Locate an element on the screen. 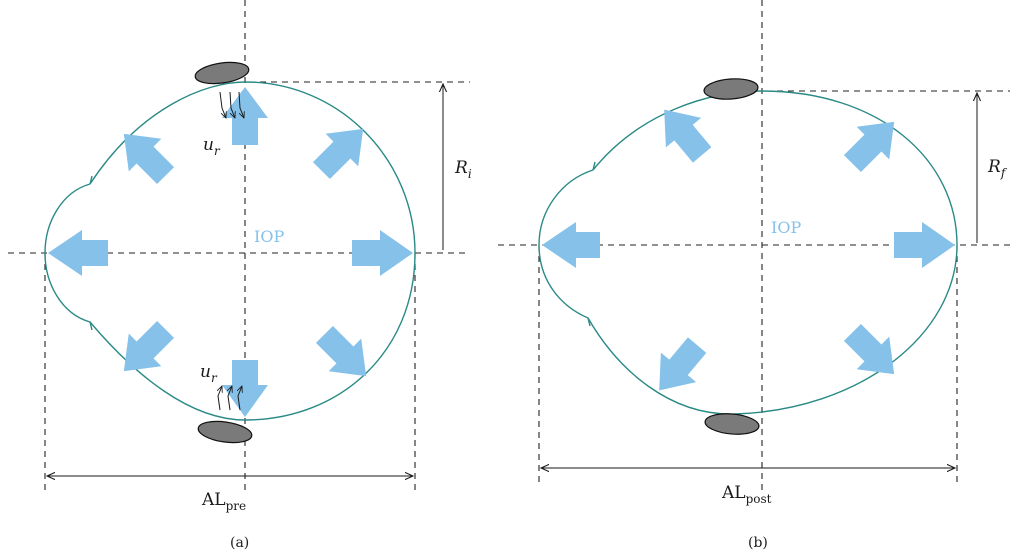 Image resolution: width=1017 pixels, height=554 pixels. scleral-band-bottom-b is located at coordinates (732, 424).